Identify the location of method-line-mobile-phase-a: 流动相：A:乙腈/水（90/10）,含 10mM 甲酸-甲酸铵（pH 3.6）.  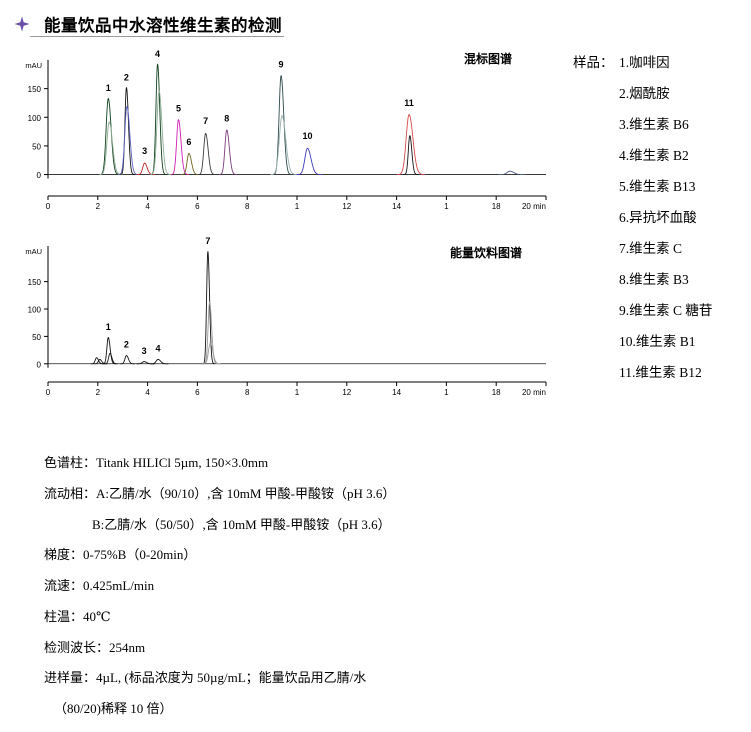
(220, 493).